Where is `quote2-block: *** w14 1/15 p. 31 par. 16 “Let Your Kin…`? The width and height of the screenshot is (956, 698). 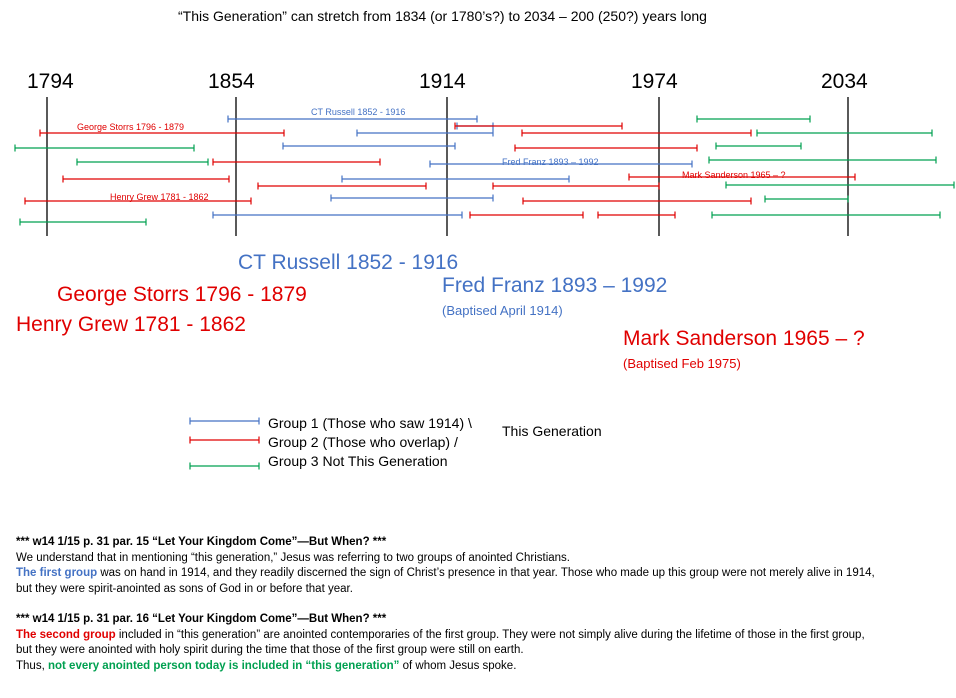
quote2-block: *** w14 1/15 p. 31 par. 16 “Let Your Kin… is located at coordinates (440, 643).